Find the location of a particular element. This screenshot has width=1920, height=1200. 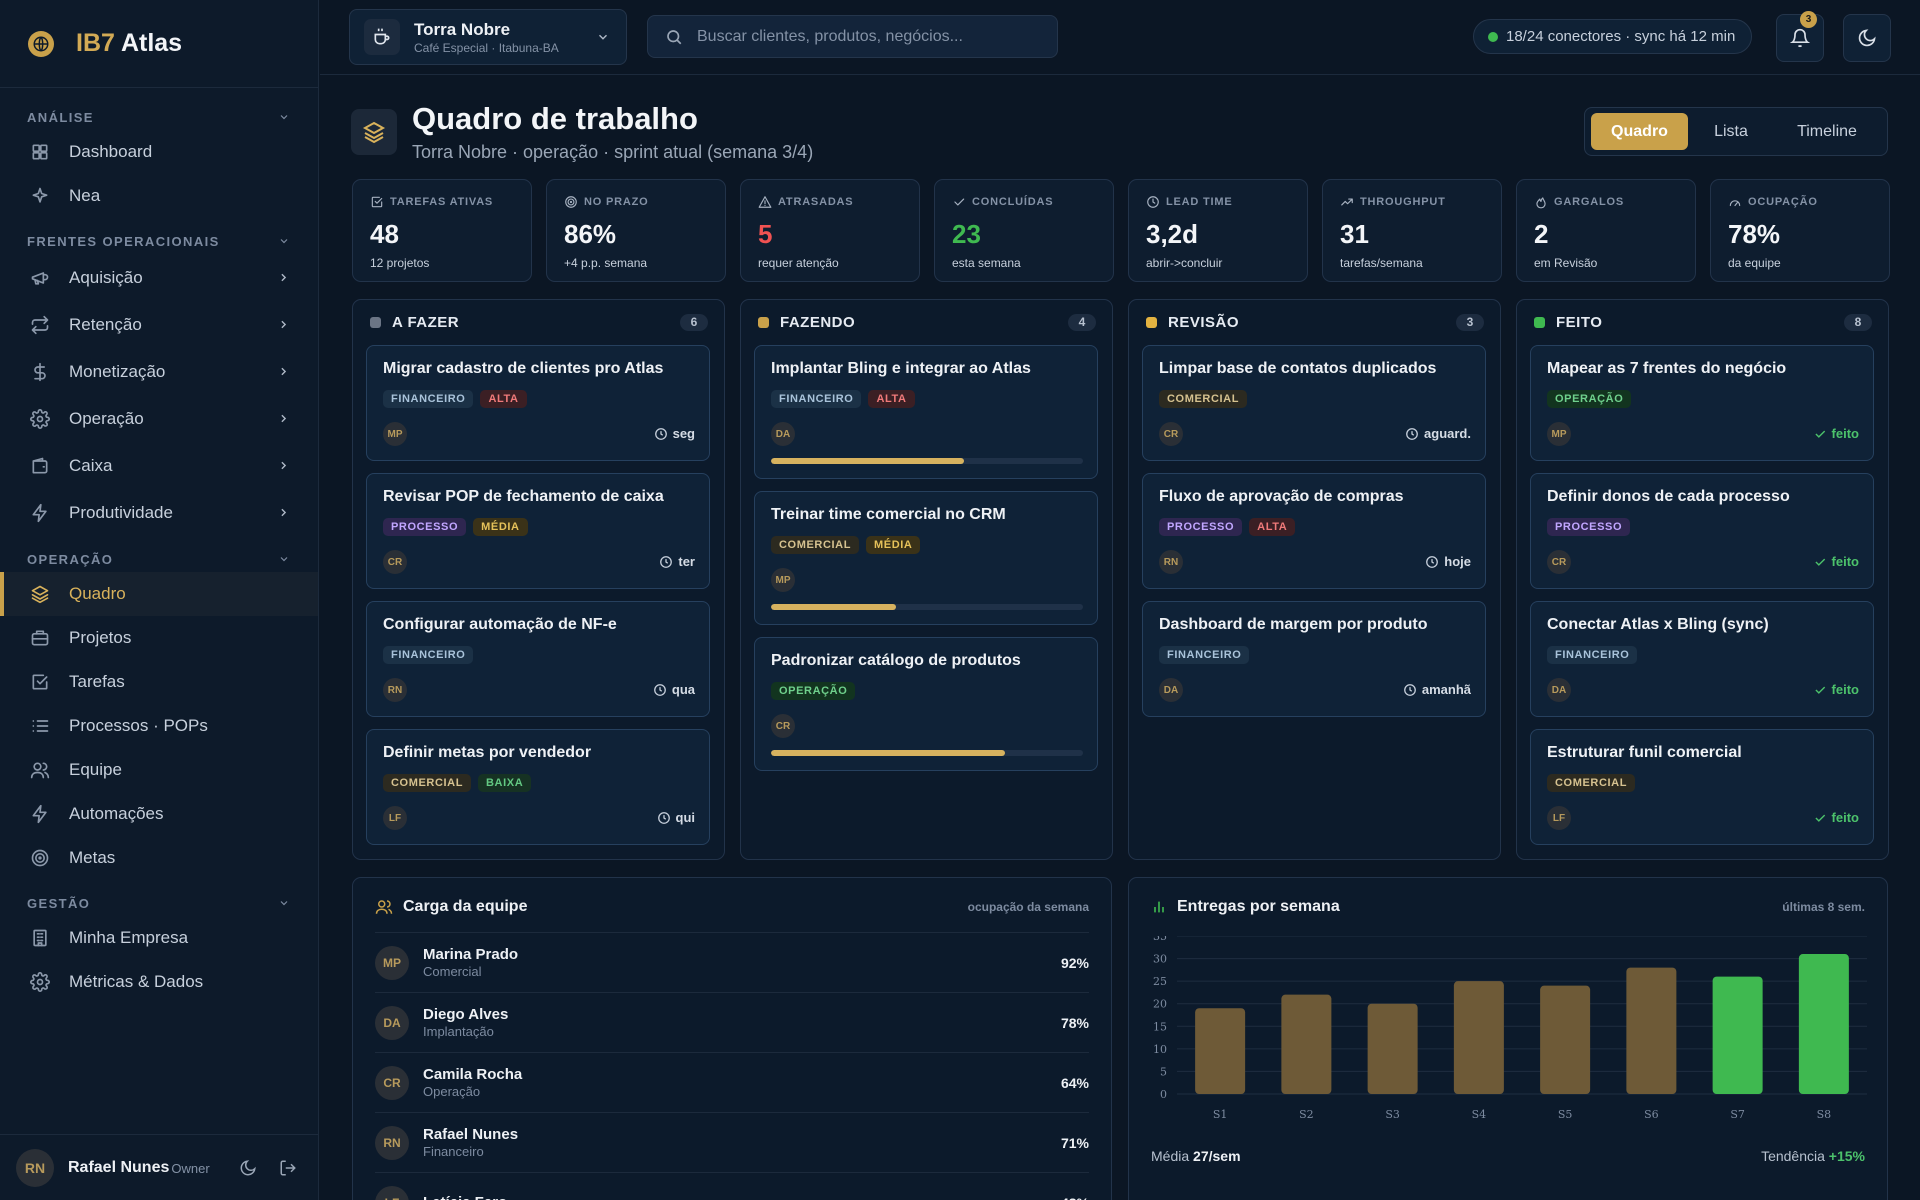

sidebar-item-produtividade: Produtividade is located at coordinates (159, 512).